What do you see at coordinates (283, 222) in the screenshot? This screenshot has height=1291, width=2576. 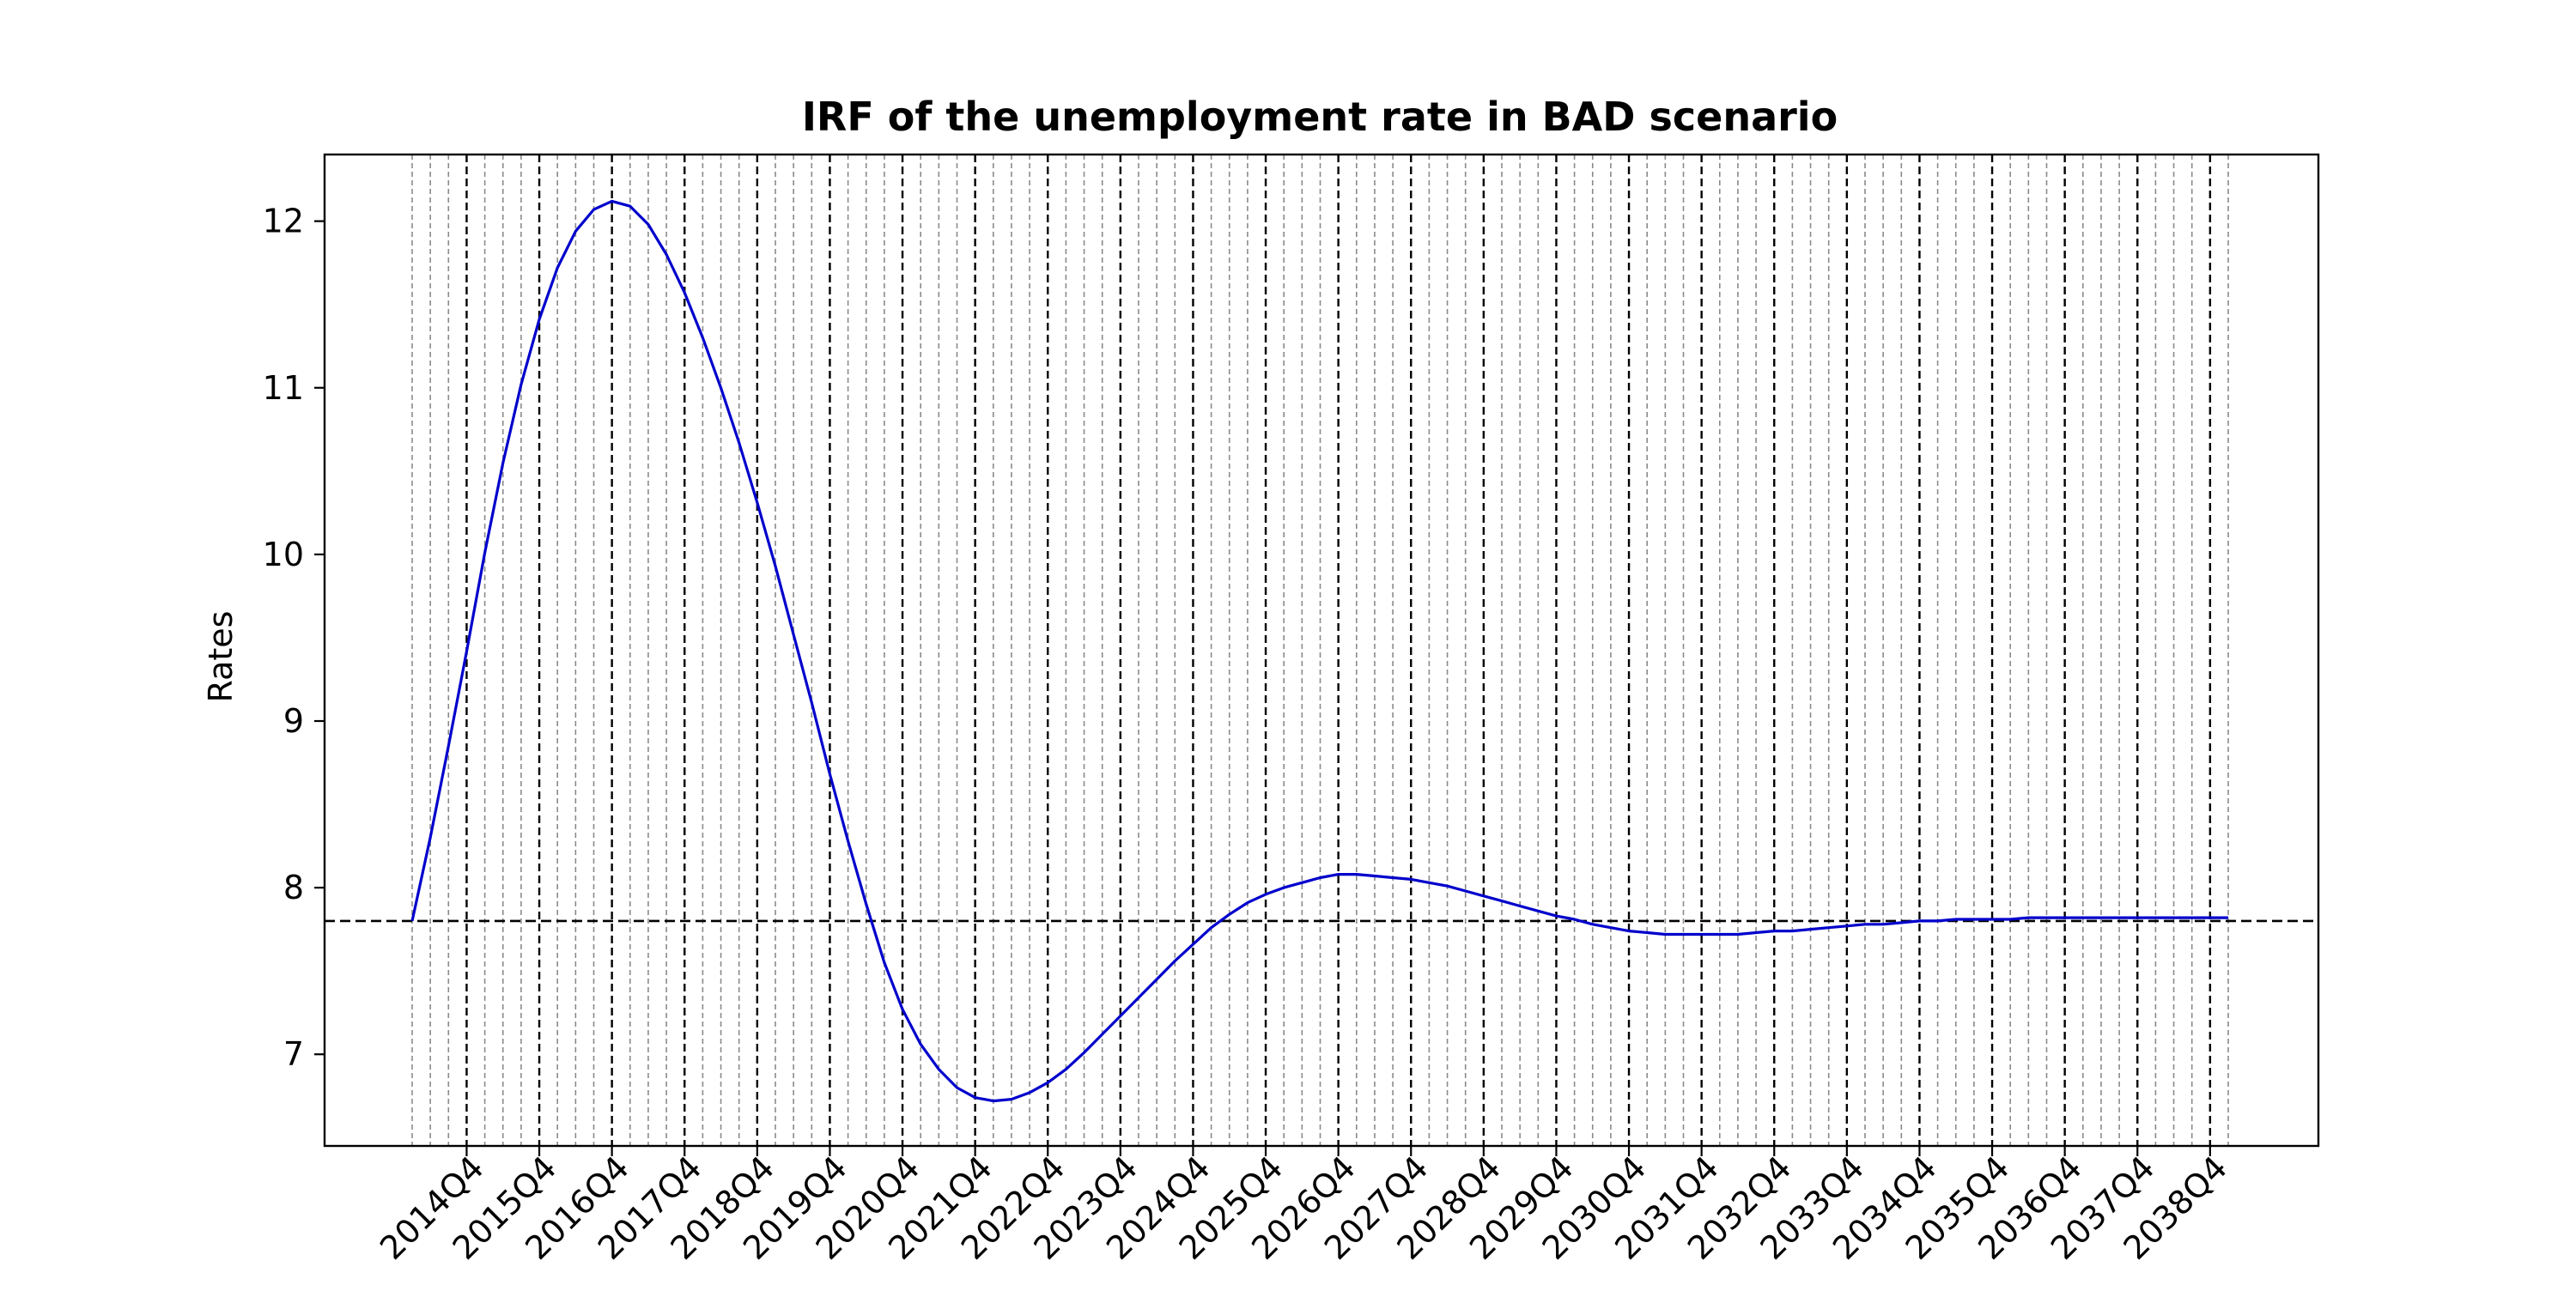 I see `y-tick-label: 12` at bounding box center [283, 222].